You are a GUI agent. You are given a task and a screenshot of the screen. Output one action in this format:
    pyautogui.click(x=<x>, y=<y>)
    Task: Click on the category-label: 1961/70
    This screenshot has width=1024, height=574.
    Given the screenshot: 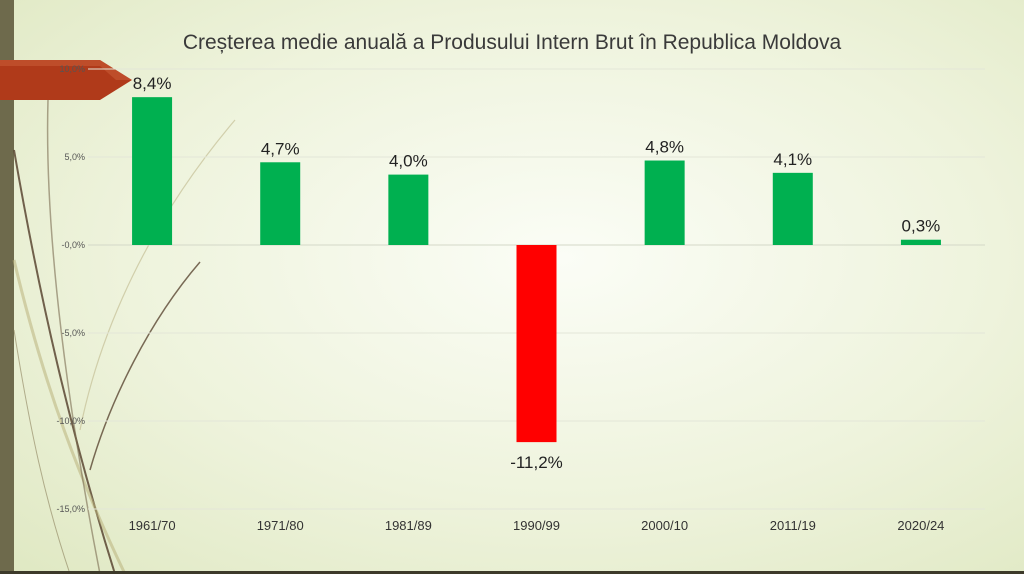 What is the action you would take?
    pyautogui.click(x=152, y=525)
    